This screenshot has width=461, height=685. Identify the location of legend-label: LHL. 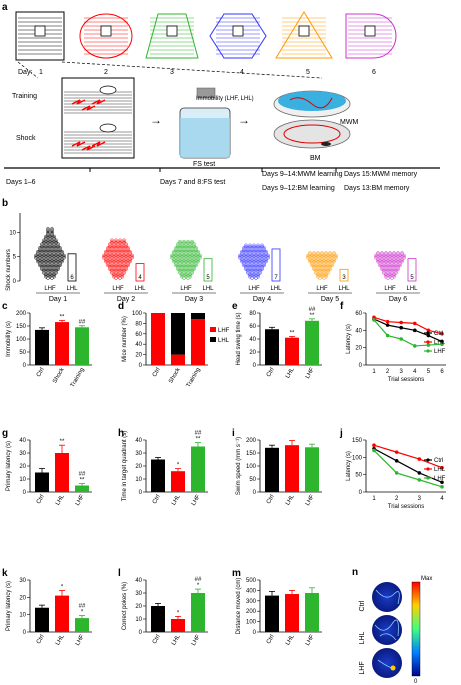
(440, 343).